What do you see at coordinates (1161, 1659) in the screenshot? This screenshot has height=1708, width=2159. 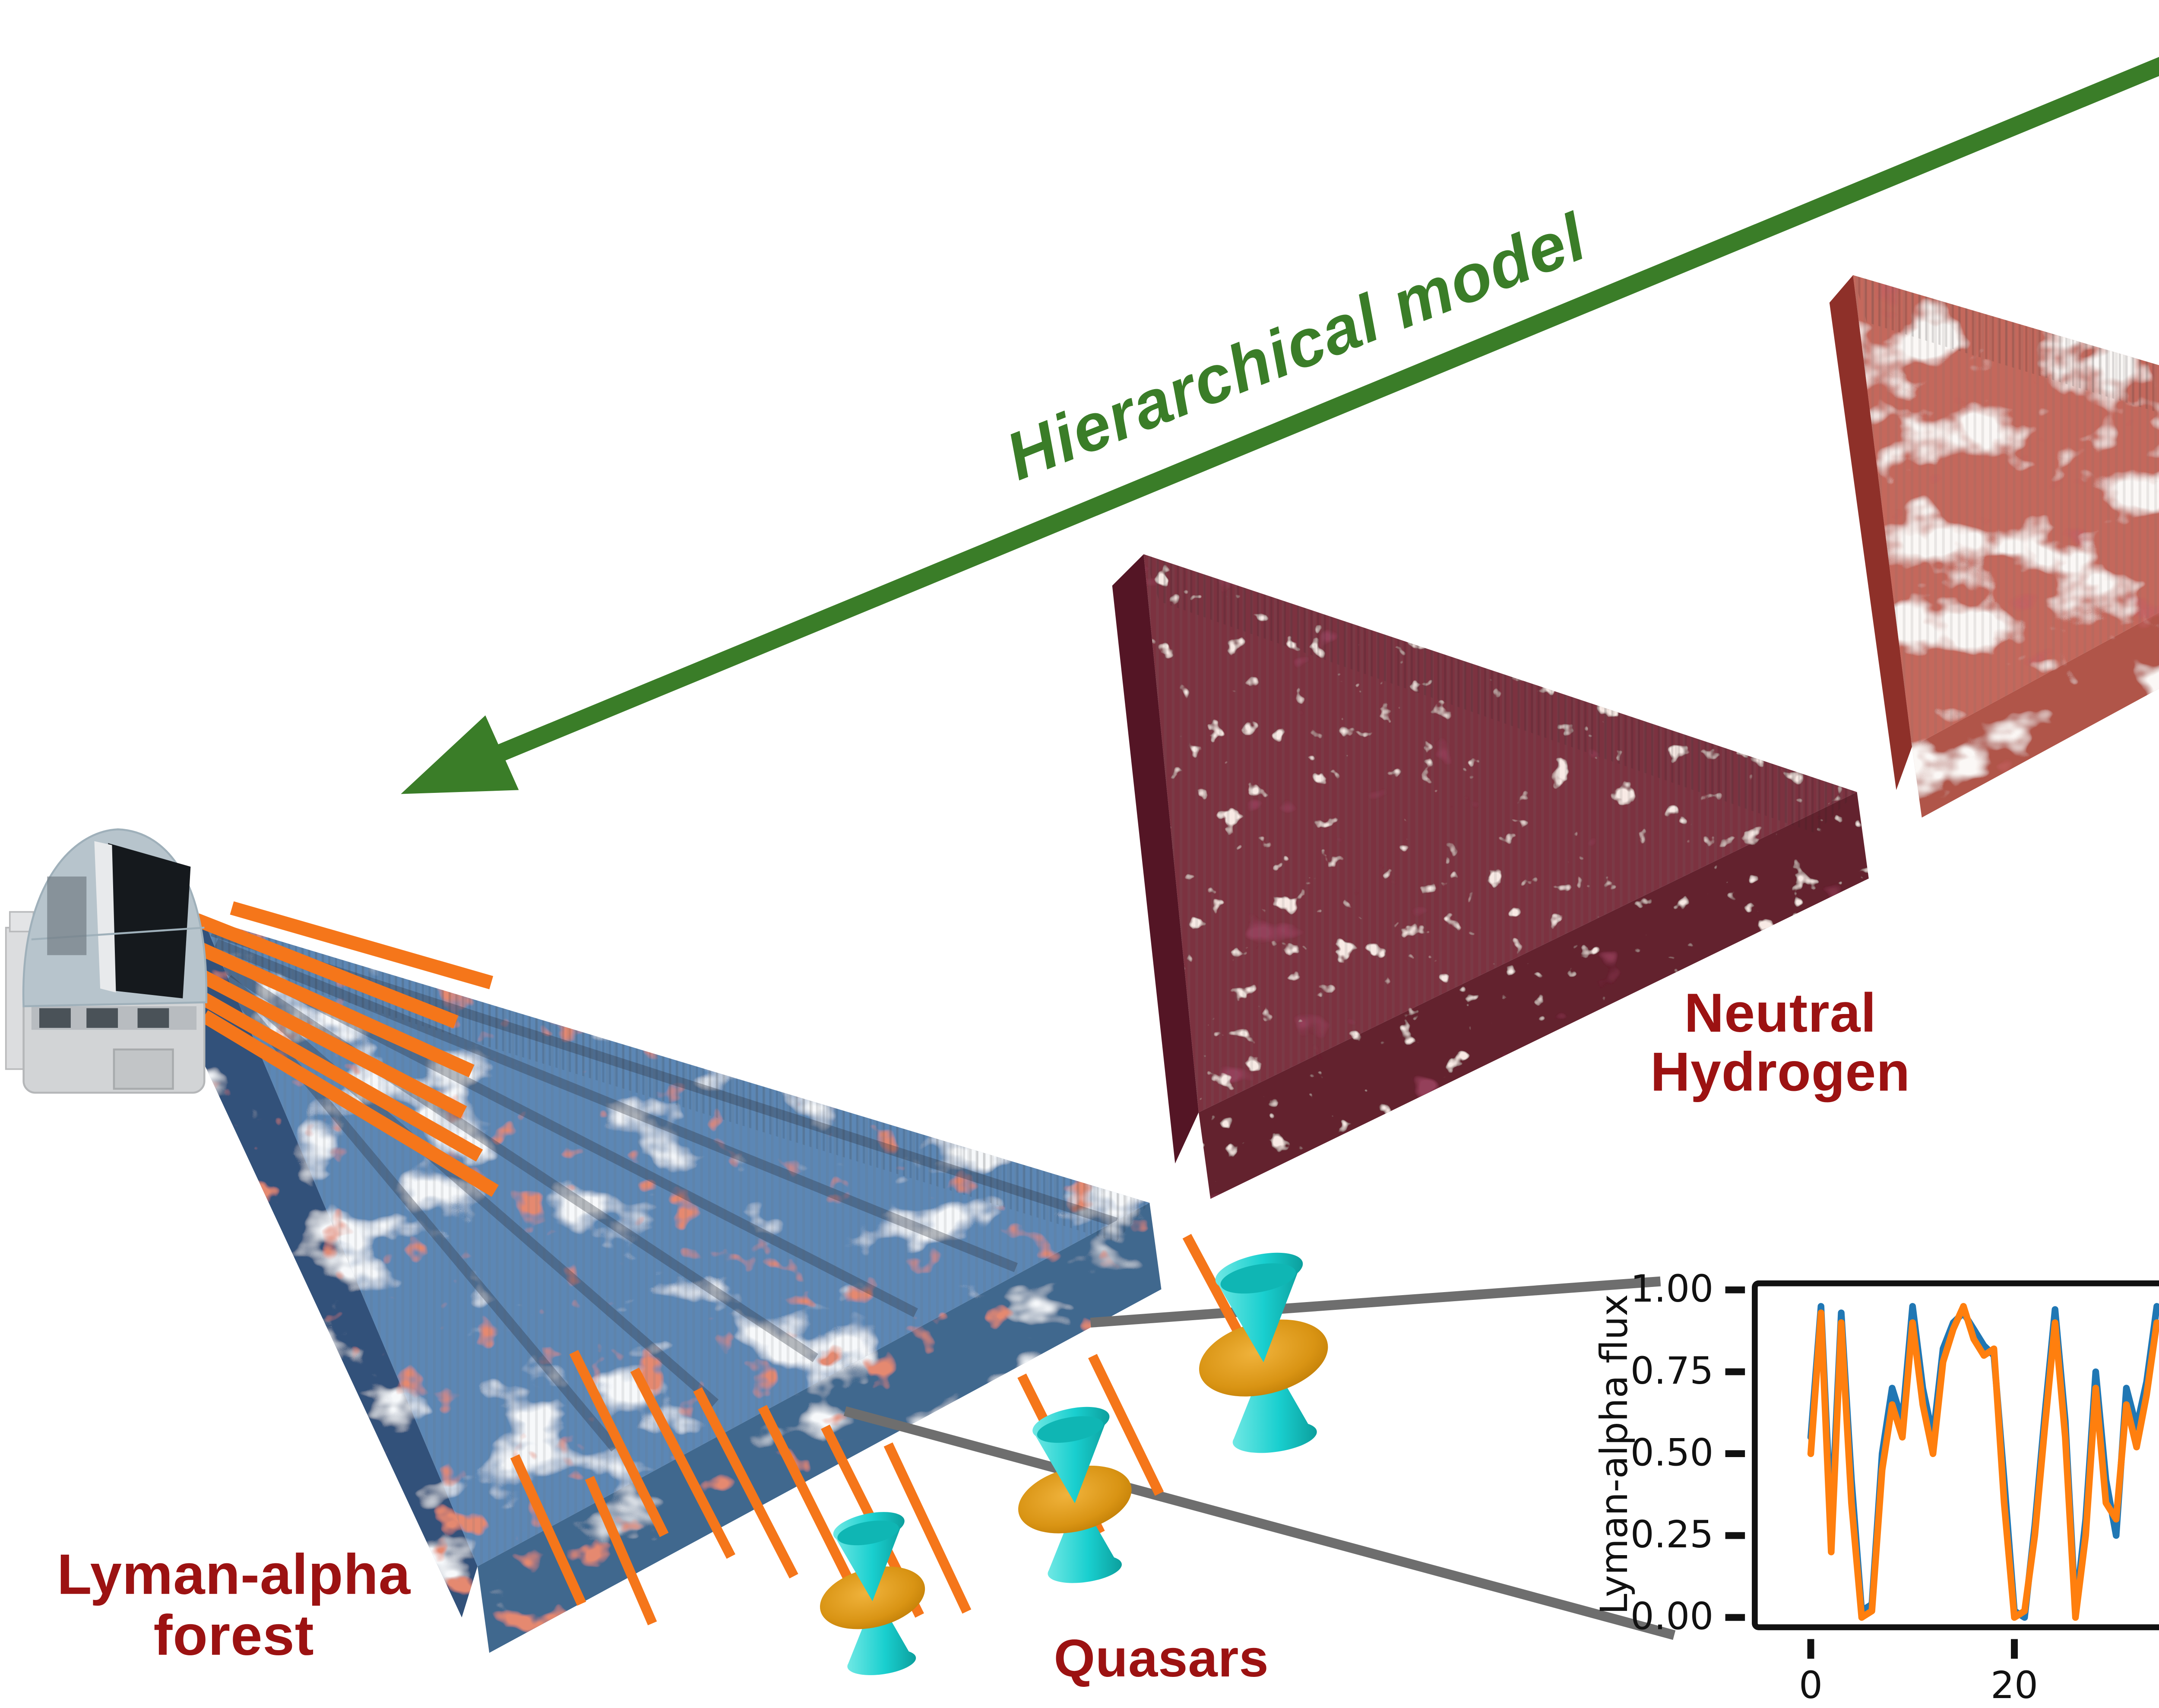 I see `quasars-label: Quasars` at bounding box center [1161, 1659].